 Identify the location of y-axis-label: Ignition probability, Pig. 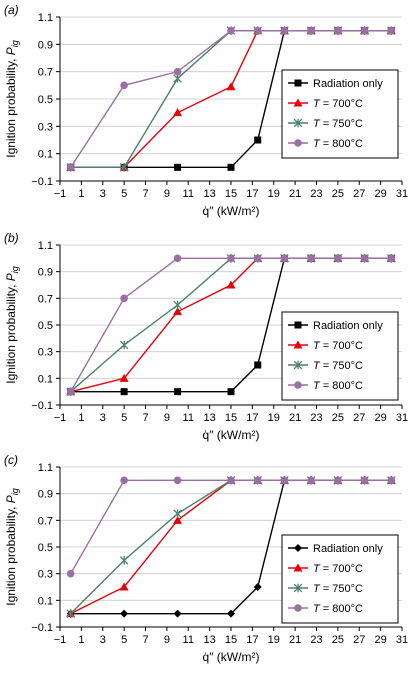
(12, 99).